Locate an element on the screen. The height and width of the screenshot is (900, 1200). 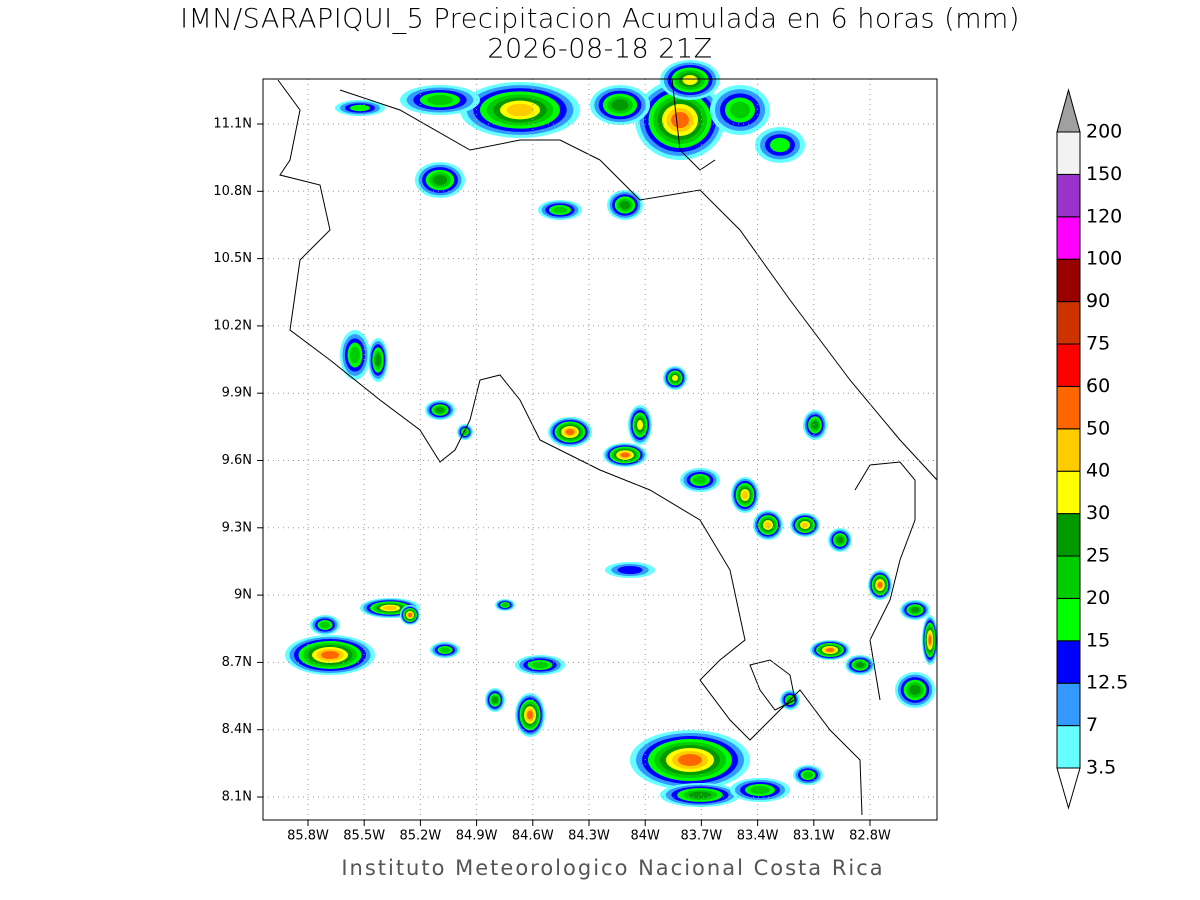
y-tick-label: 11.1N is located at coordinates (232, 124).